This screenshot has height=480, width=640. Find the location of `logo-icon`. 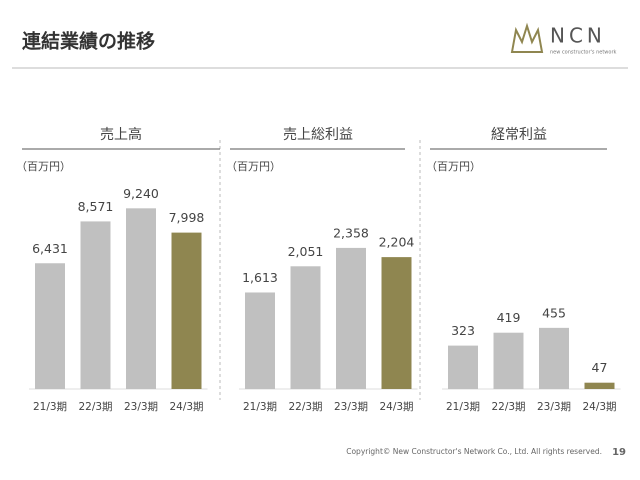

logo-icon is located at coordinates (527, 37).